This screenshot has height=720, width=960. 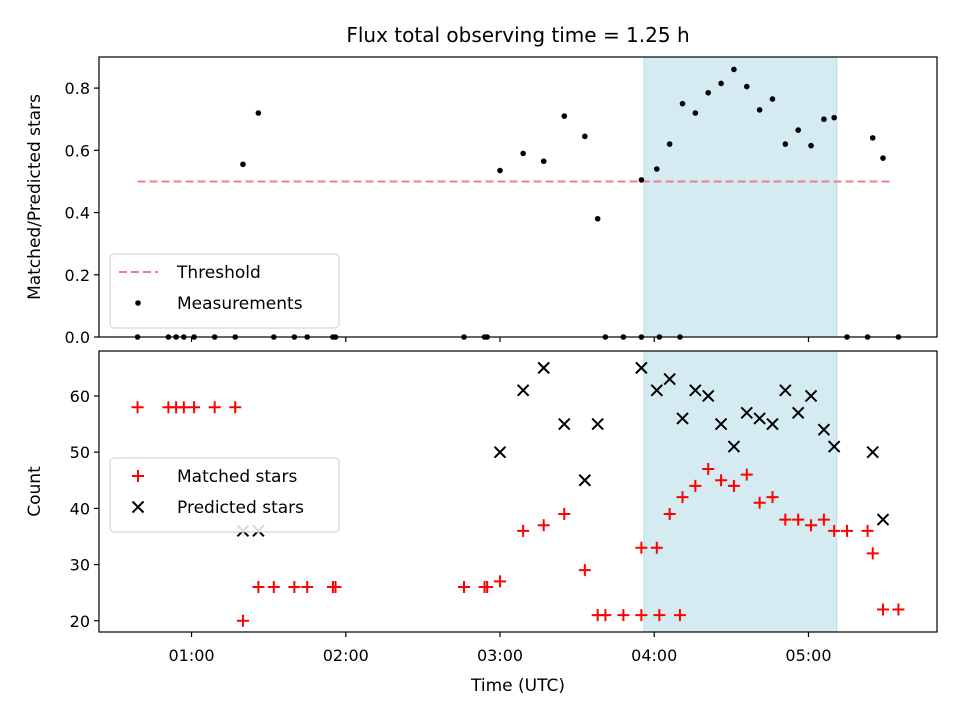 I want to click on x-tick-label: 04:00, so click(x=654, y=655).